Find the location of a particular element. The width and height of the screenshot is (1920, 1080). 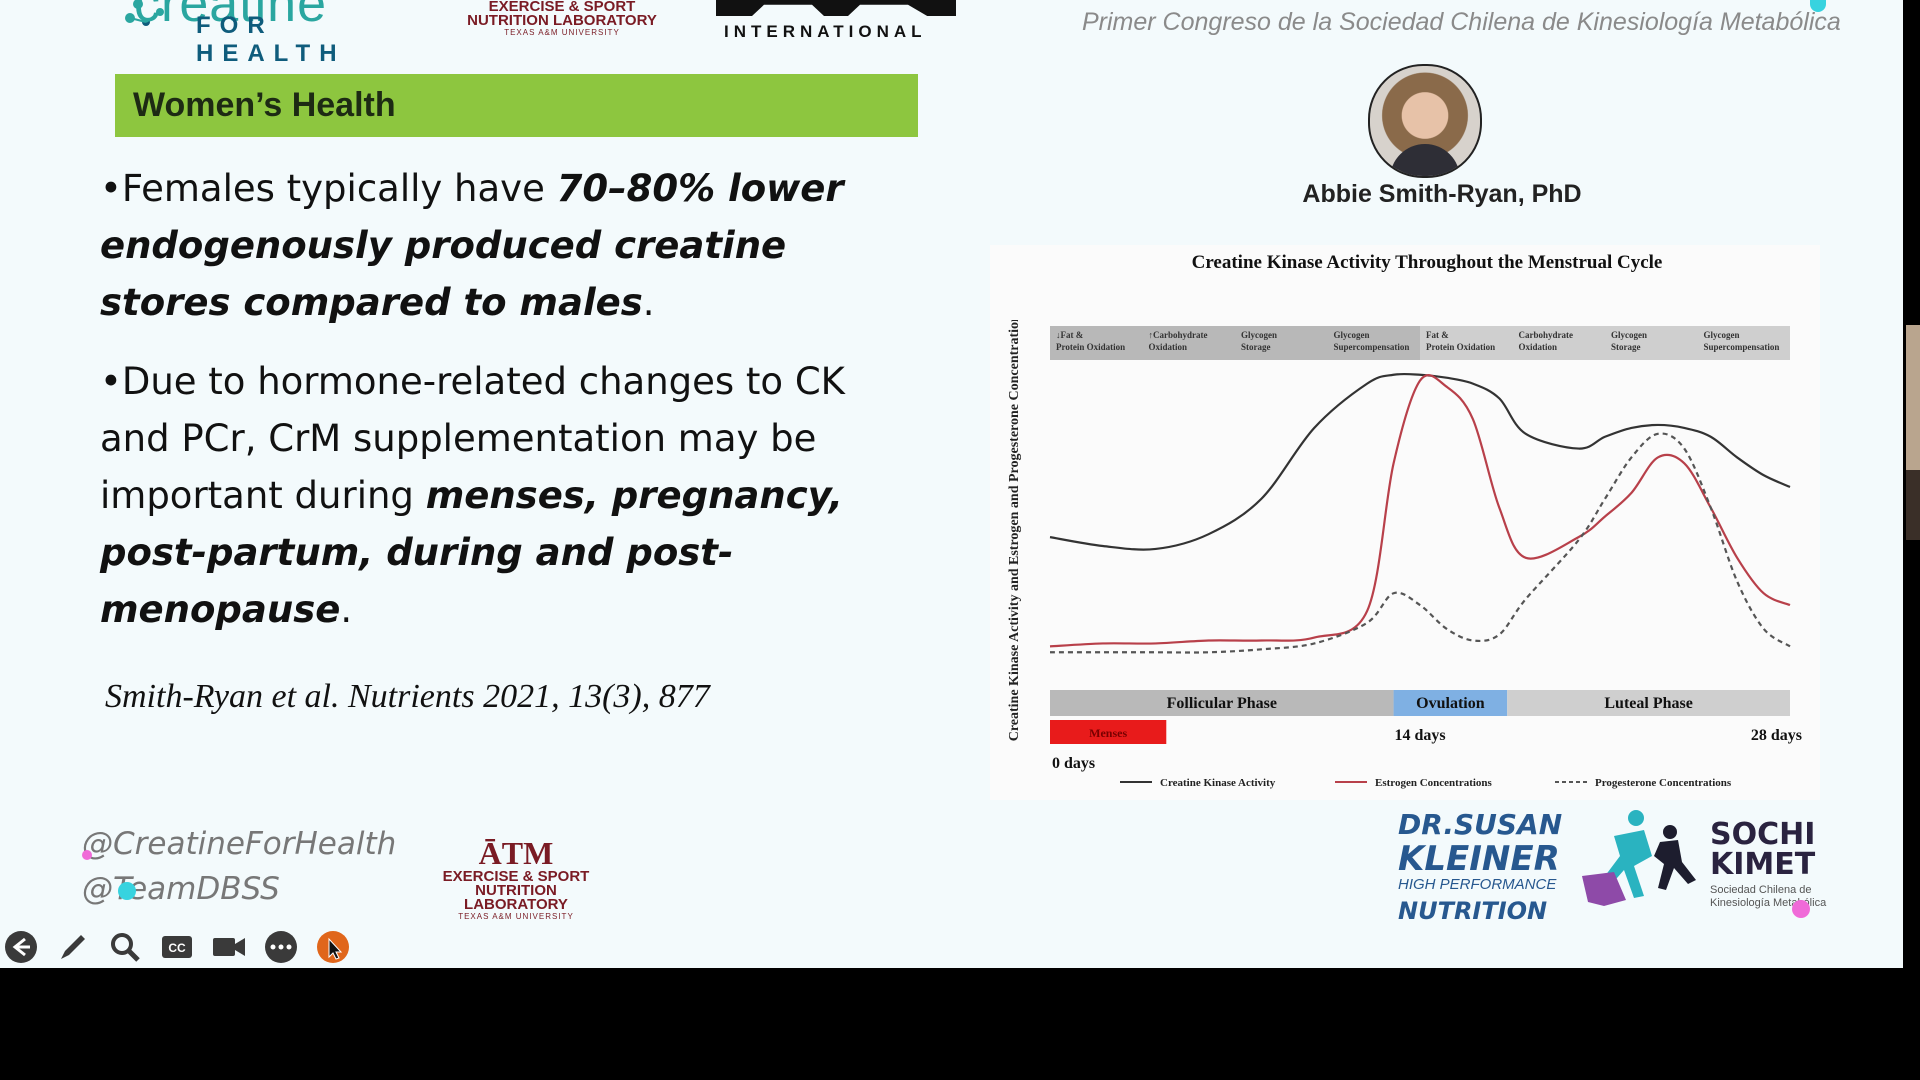

kleiner-line-3: HIGH PERFORMANCE is located at coordinates (1477, 884).